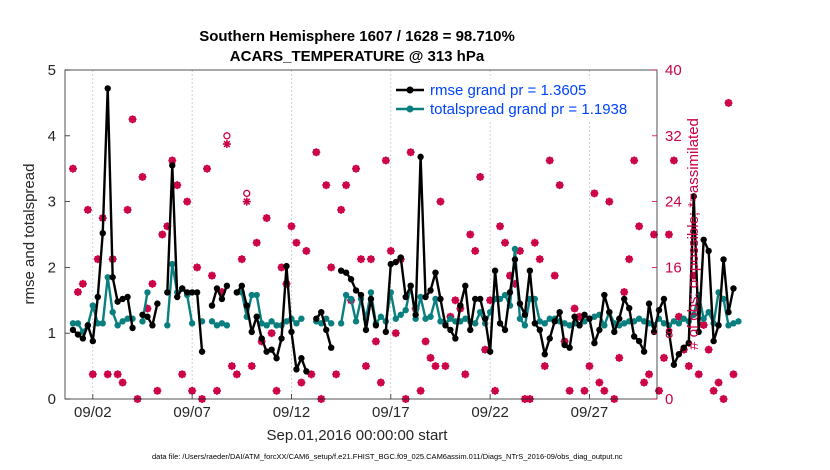 Image resolution: width=830 pixels, height=470 pixels. I want to click on legend-rmse-label: rmse grand pr = 1.3605, so click(508, 90).